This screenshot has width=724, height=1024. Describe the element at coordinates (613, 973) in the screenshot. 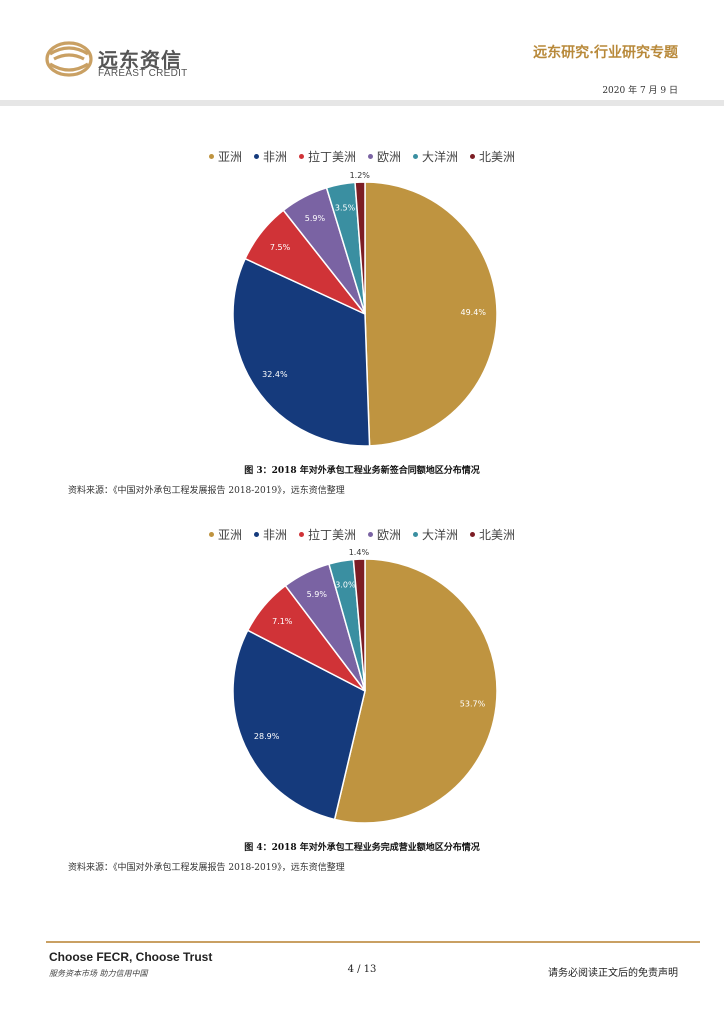

I see `footer-disclaimer: 请务必阅读正文后的免责声明` at that location.